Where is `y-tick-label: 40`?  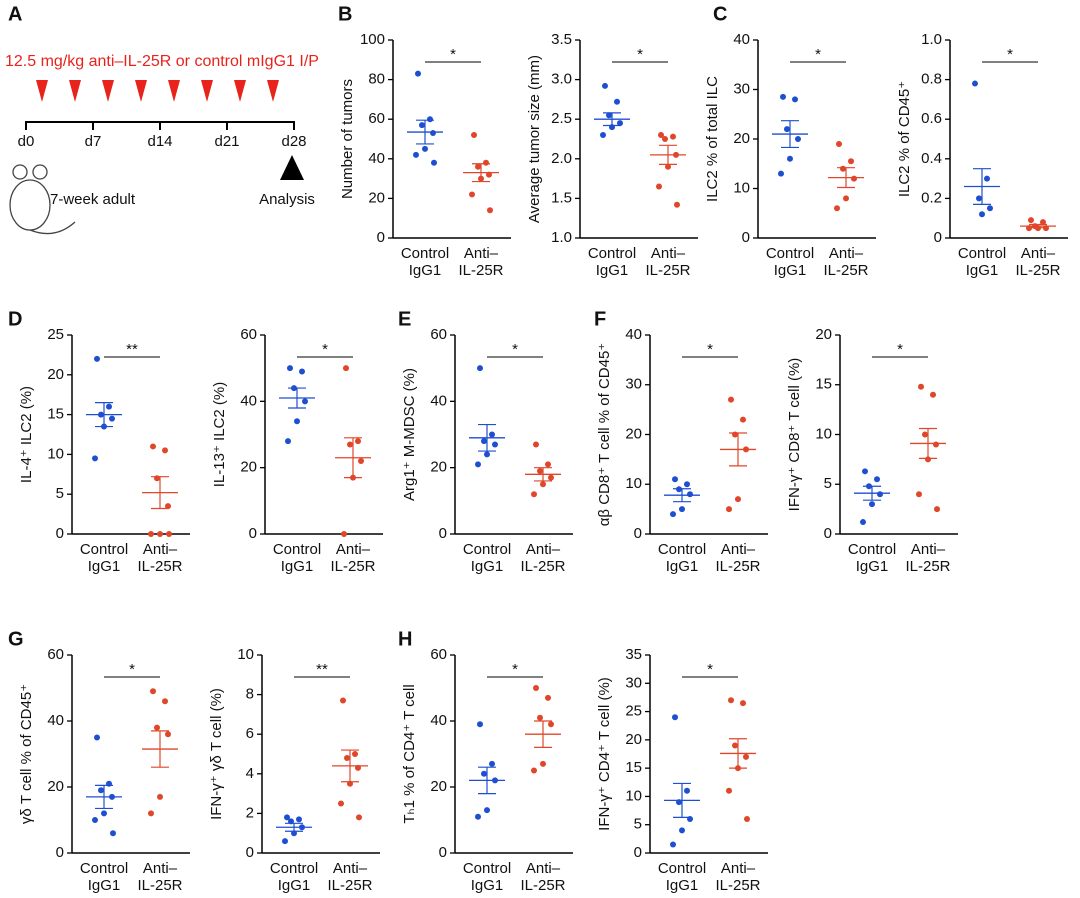
y-tick-label: 40 is located at coordinates (438, 720).